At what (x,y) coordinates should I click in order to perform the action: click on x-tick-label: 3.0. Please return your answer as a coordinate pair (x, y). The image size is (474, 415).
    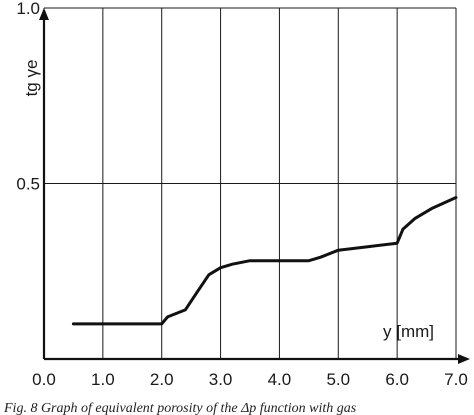
    Looking at the image, I should click on (221, 379).